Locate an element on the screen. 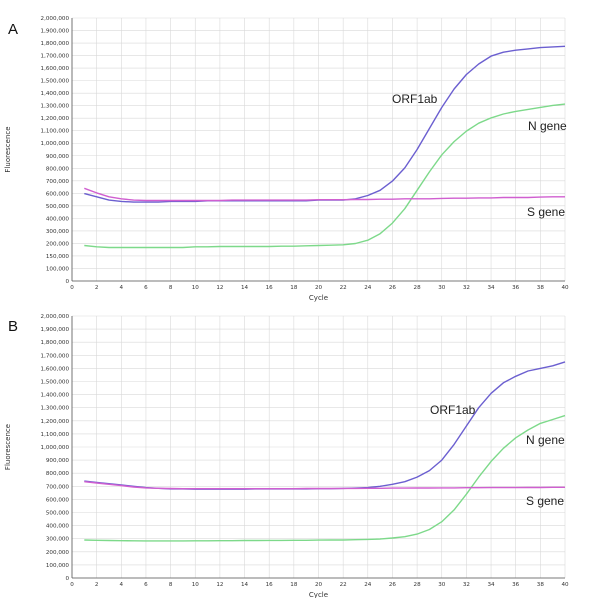 Image resolution: width=590 pixels, height=598 pixels. x-tick-label: 18 is located at coordinates (294, 585).